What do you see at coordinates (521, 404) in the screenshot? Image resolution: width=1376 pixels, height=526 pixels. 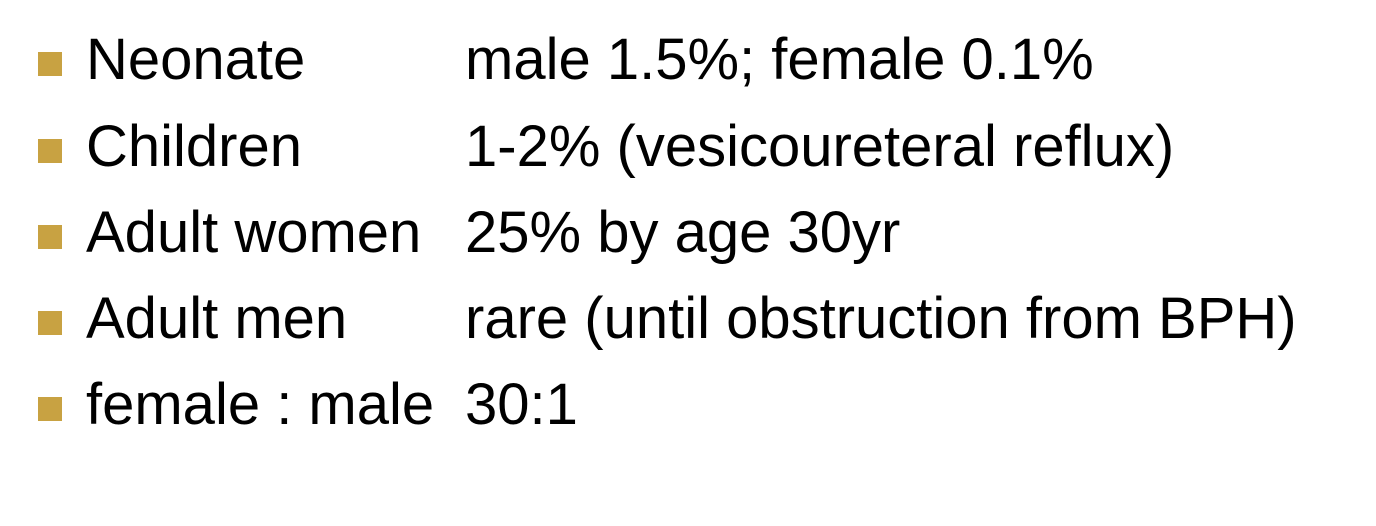 I see `item-value: 30:1` at bounding box center [521, 404].